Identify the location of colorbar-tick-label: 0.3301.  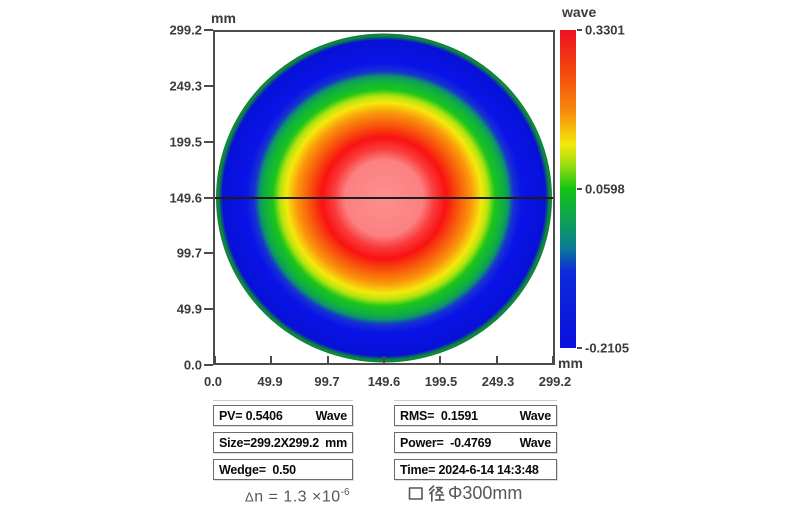
(605, 30).